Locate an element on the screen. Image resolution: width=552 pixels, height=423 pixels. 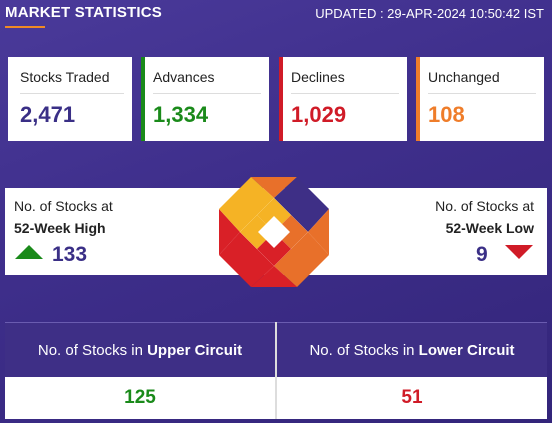
stat-card-unchanged: Unchanged 108 is located at coordinates (480, 99).